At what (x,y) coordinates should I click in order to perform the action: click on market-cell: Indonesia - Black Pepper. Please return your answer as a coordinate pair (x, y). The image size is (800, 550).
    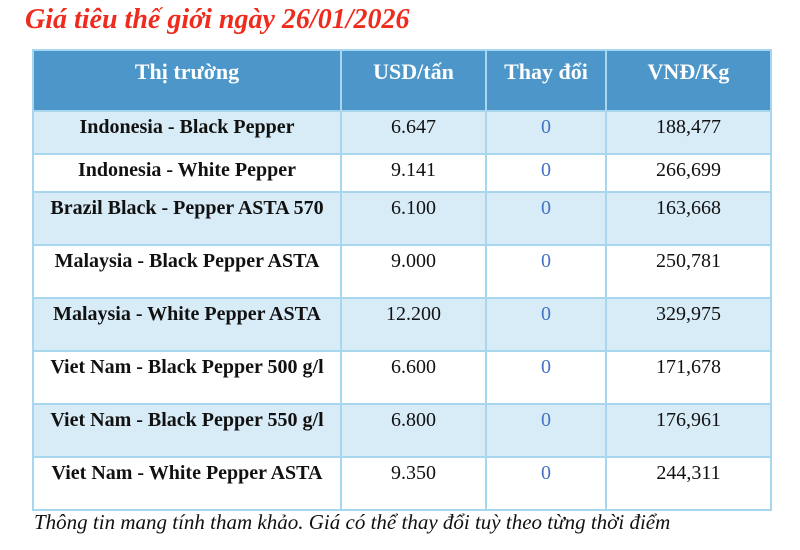
    Looking at the image, I should click on (187, 132).